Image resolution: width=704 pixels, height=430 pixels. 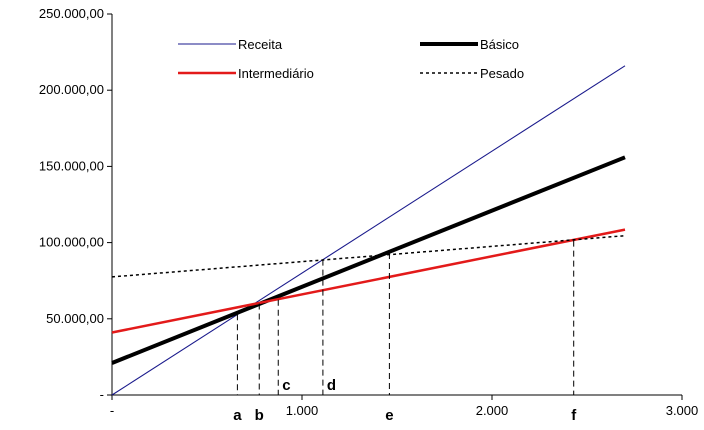 What do you see at coordinates (75, 318) in the screenshot?
I see `y-tick-label: 50.000,00` at bounding box center [75, 318].